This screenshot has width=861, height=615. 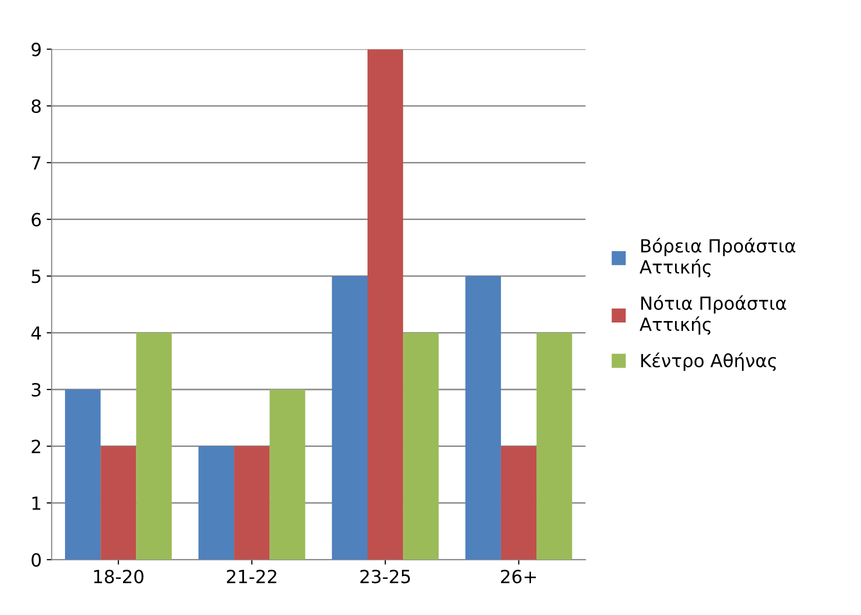 What do you see at coordinates (713, 315) in the screenshot?
I see `legend-label: Νότια Προάστια Αττικής` at bounding box center [713, 315].